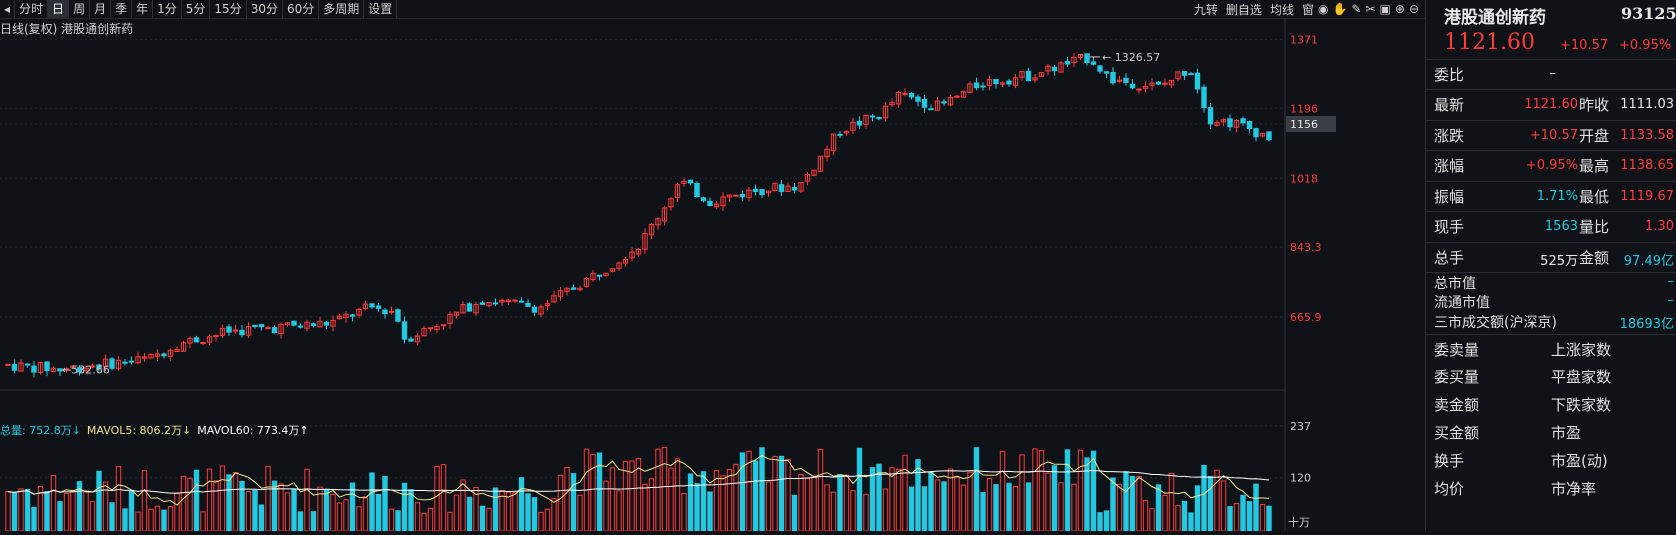 The image size is (1676, 535). I want to click on period-tab-3: 月, so click(101, 9).